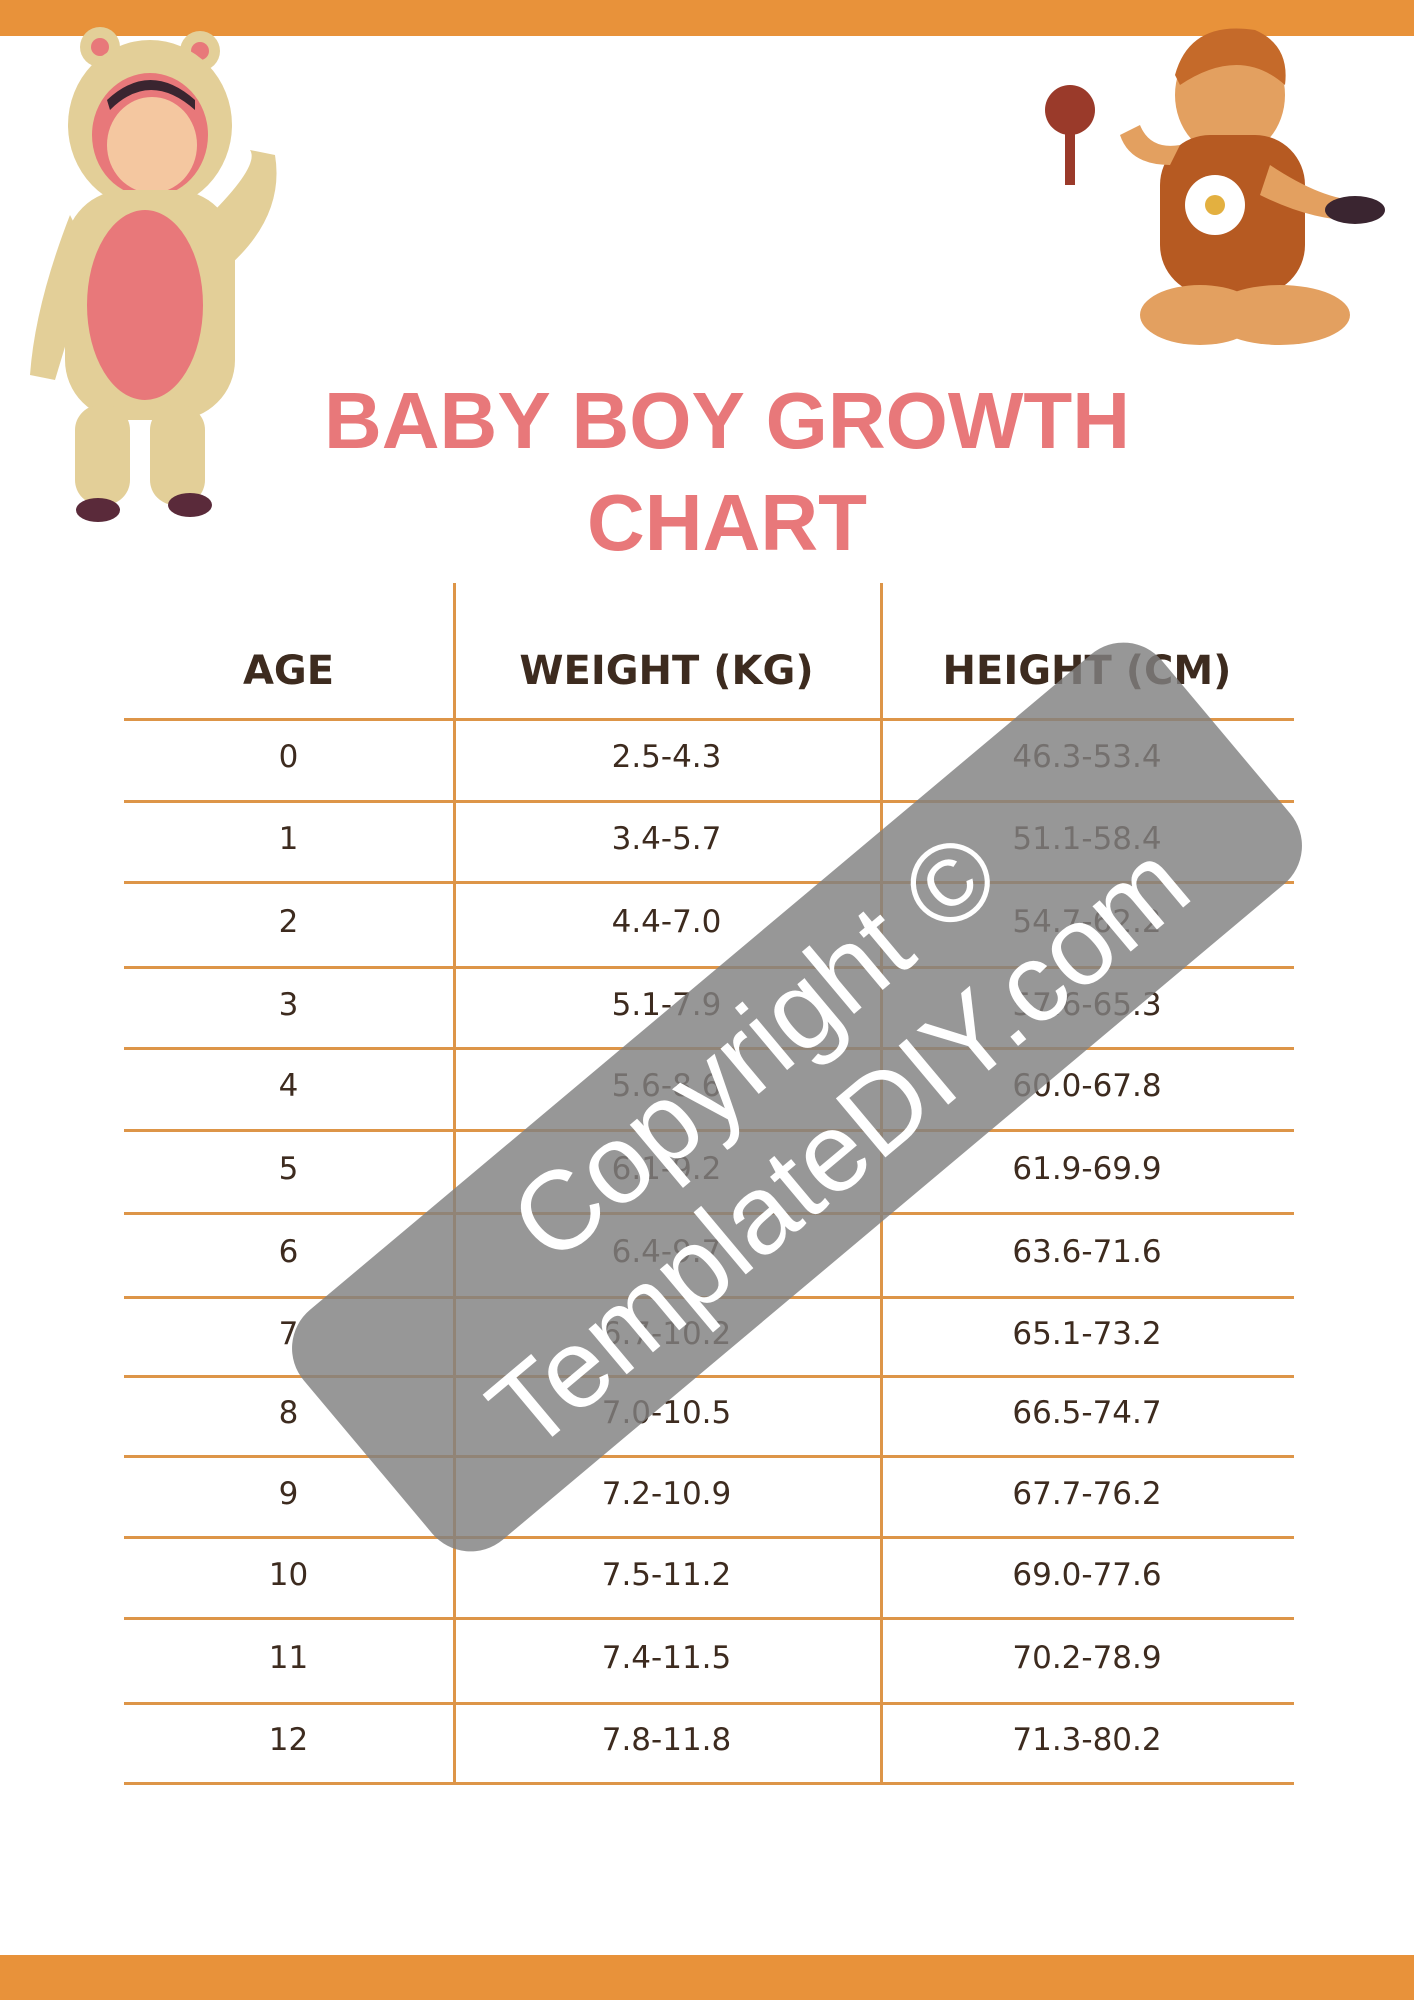 Image resolution: width=1414 pixels, height=2000 pixels. I want to click on range-cell: 4.4-7.0, so click(666, 921).